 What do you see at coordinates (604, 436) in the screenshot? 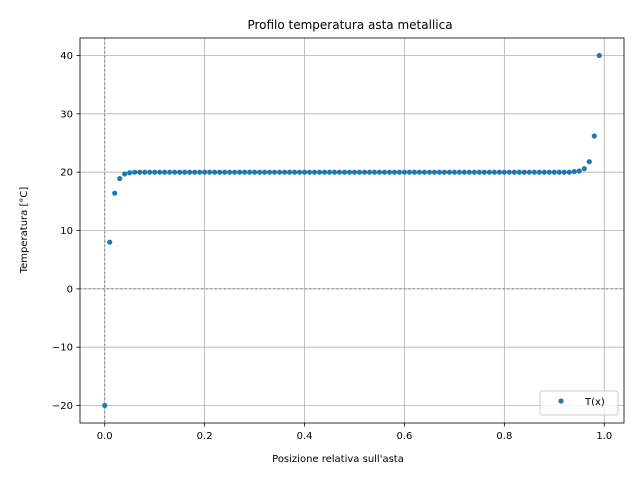
I see `x-tick-label: 1.0` at bounding box center [604, 436].